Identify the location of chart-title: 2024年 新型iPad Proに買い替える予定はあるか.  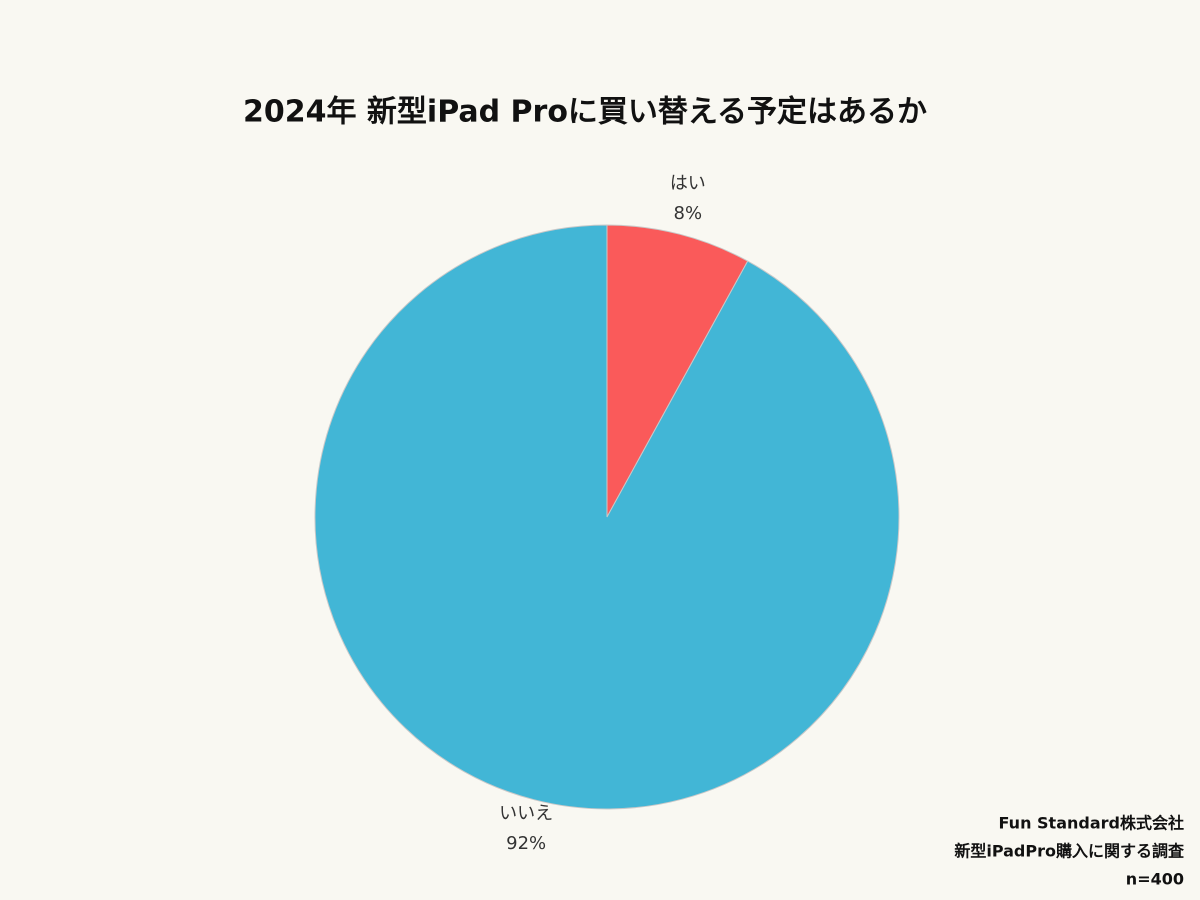
(585, 112).